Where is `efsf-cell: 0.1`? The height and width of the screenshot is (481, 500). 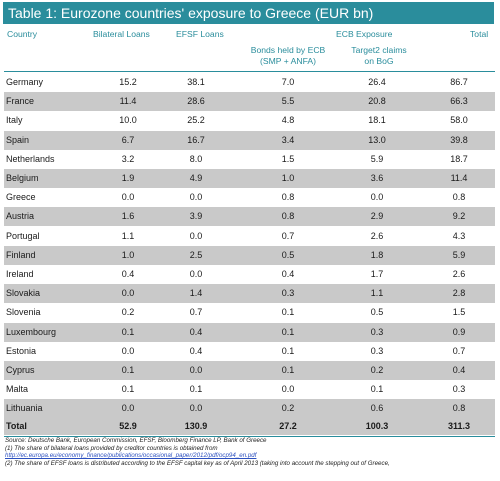
efsf-cell: 0.1 is located at coordinates (196, 389).